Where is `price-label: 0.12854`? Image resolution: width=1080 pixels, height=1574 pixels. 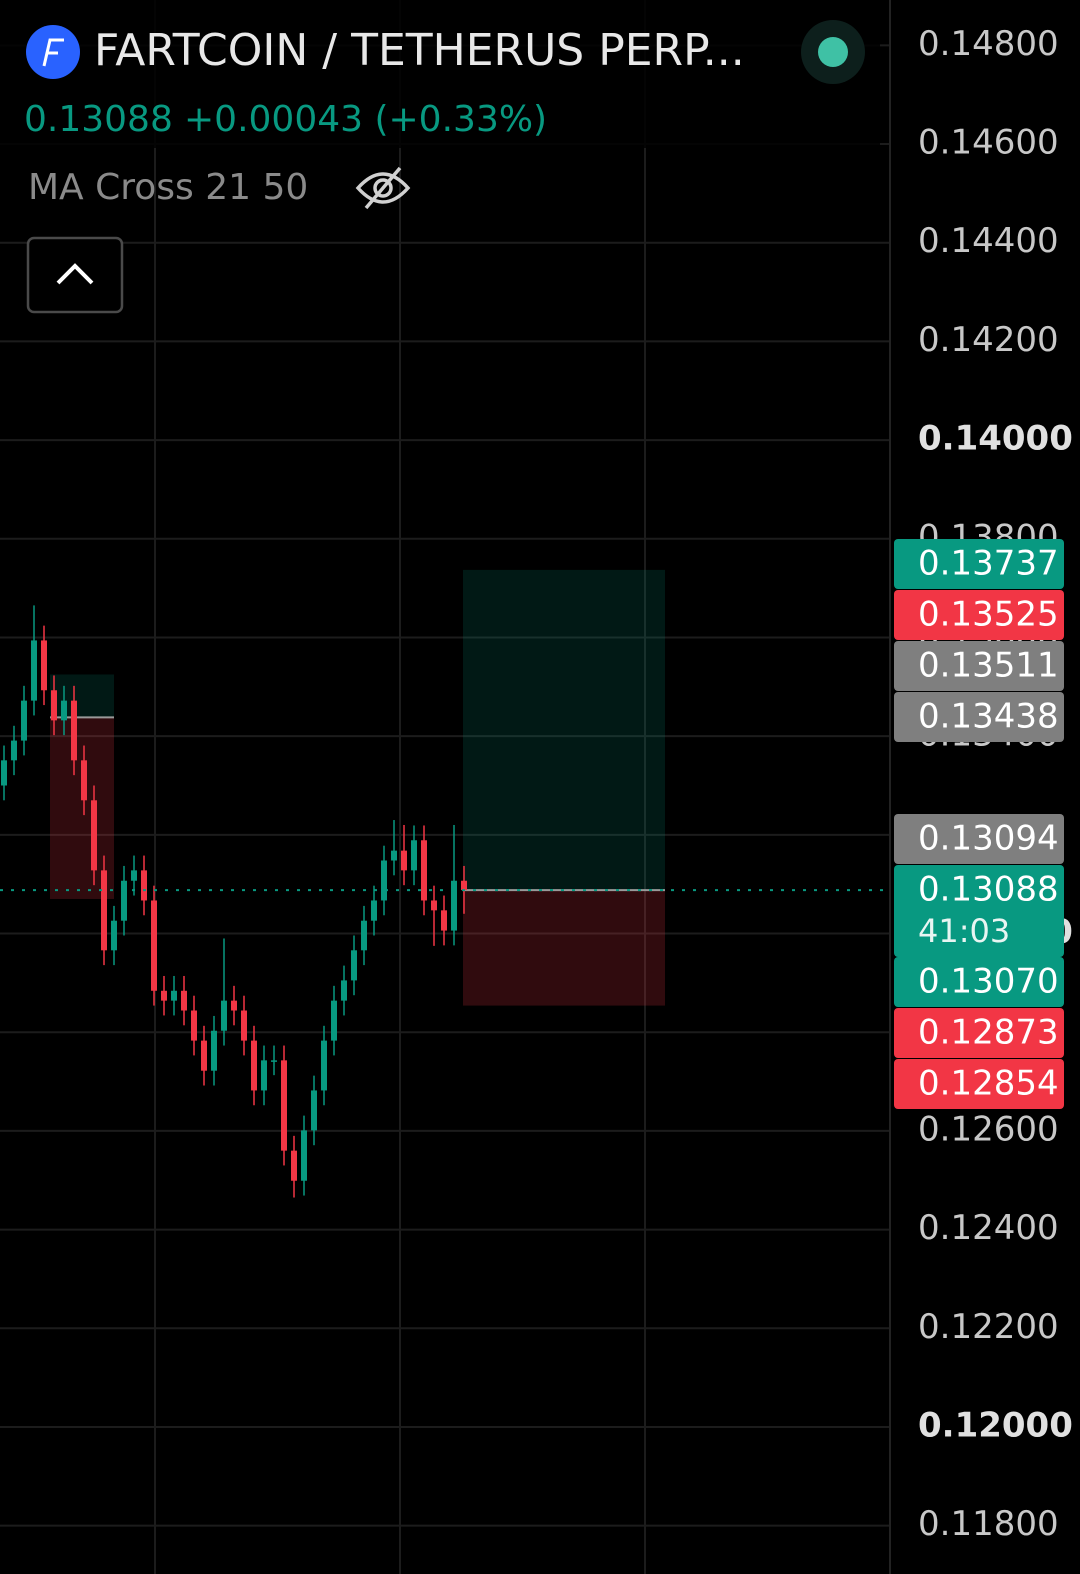
price-label: 0.12854 is located at coordinates (988, 1084).